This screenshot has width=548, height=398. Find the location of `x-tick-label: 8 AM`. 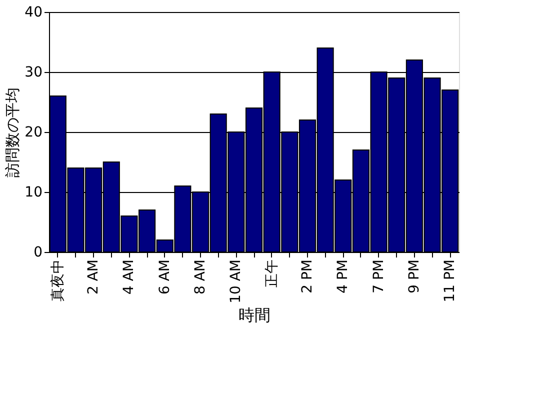

x-tick-label: 8 AM is located at coordinates (200, 277).